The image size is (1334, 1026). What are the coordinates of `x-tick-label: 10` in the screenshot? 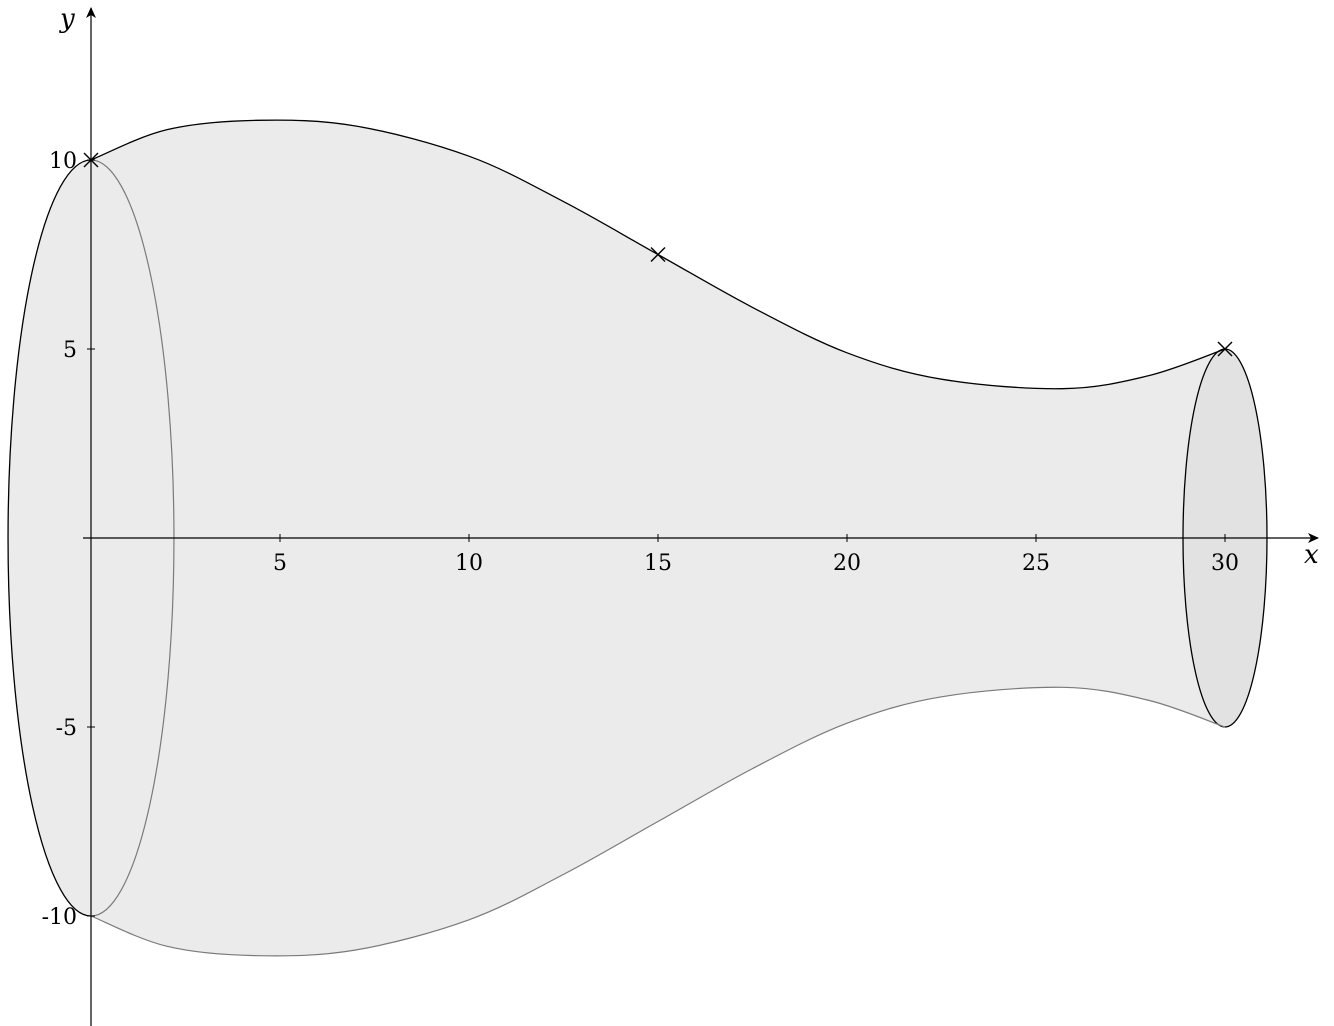 It's located at (469, 563).